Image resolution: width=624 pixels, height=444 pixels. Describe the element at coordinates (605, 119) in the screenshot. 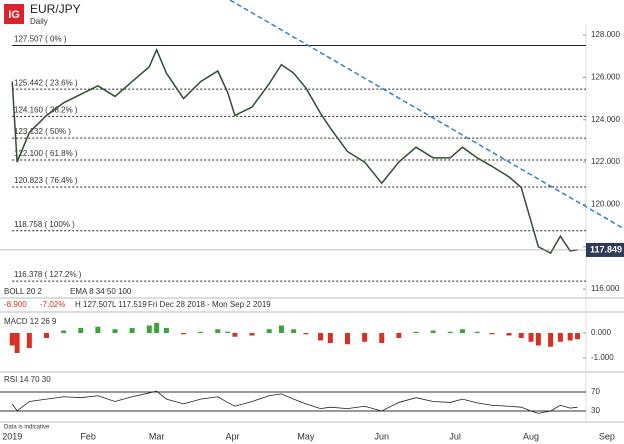

I see `y-tick-label: 124.000` at that location.